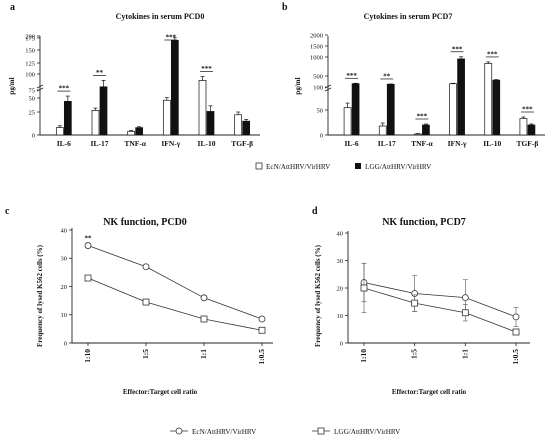  Describe the element at coordinates (316, 46) in the screenshot. I see `panel-b-y-tick-label: 1500` at that location.